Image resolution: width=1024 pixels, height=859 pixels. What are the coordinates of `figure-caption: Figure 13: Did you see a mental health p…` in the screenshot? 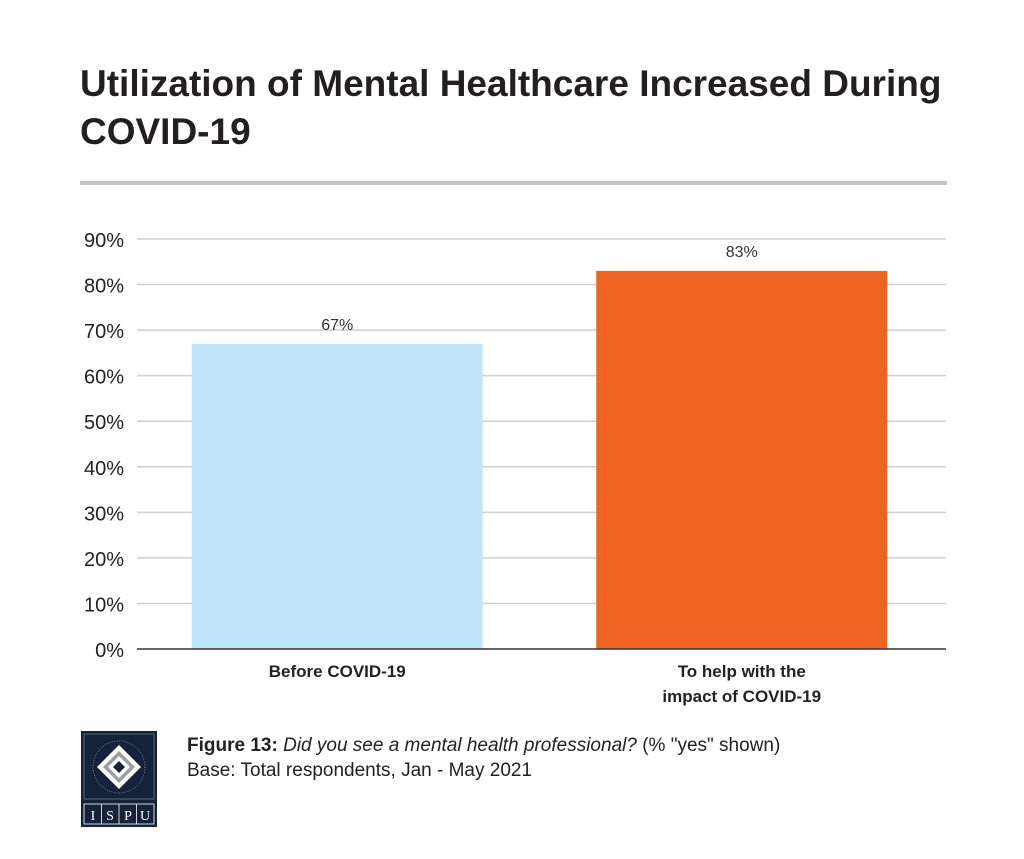 It's located at (483, 758).